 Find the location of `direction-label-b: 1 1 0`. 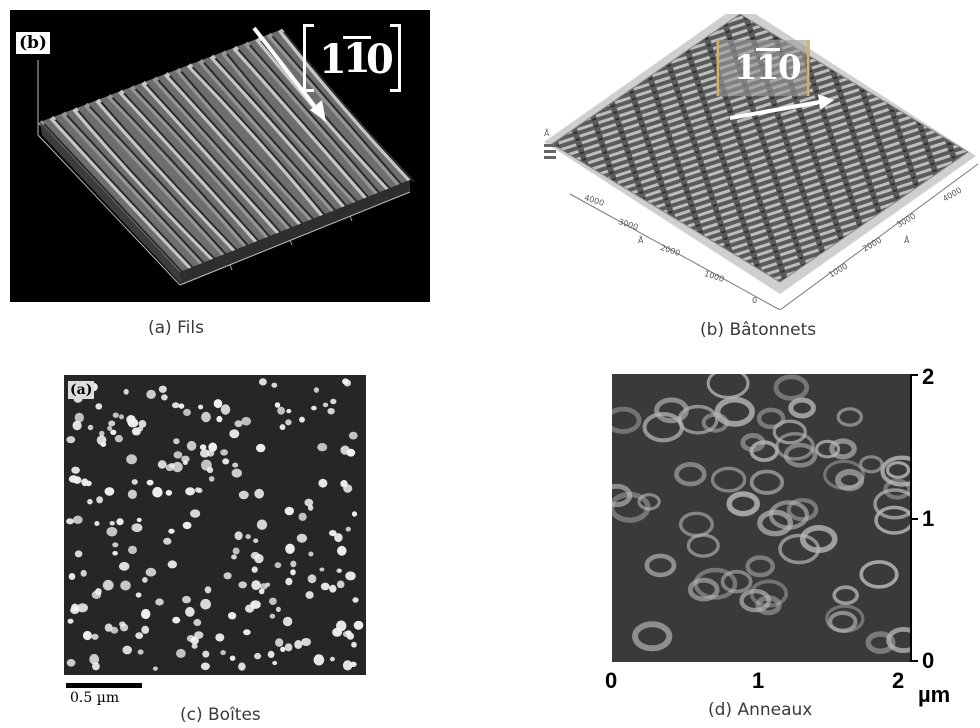

direction-label-b: 1 1 0 is located at coordinates (768, 68).